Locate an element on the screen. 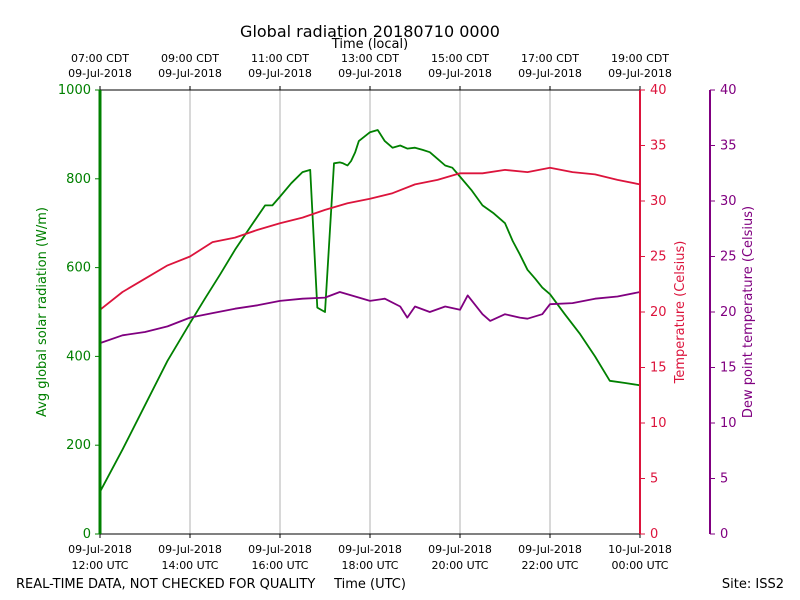 This screenshot has height=600, width=800. dewpoint-tick-label: 35 is located at coordinates (728, 146).